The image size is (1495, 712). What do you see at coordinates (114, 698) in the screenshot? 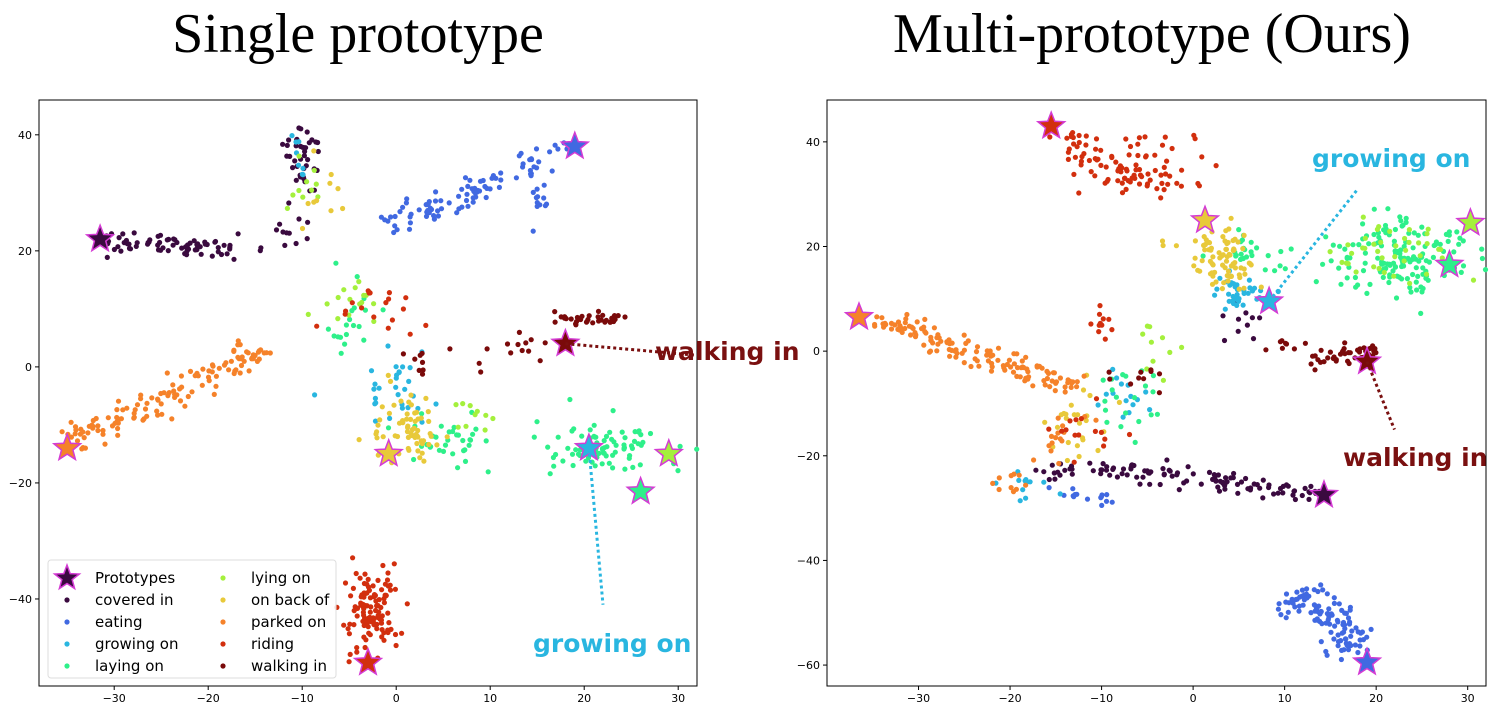
I see `x-tick-label: −30` at bounding box center [114, 698].